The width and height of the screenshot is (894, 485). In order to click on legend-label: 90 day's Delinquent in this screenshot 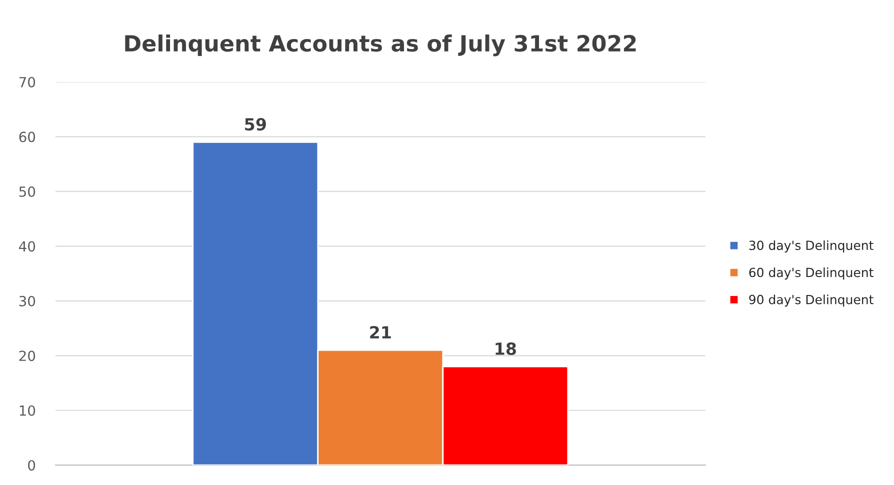, I will do `click(811, 300)`.